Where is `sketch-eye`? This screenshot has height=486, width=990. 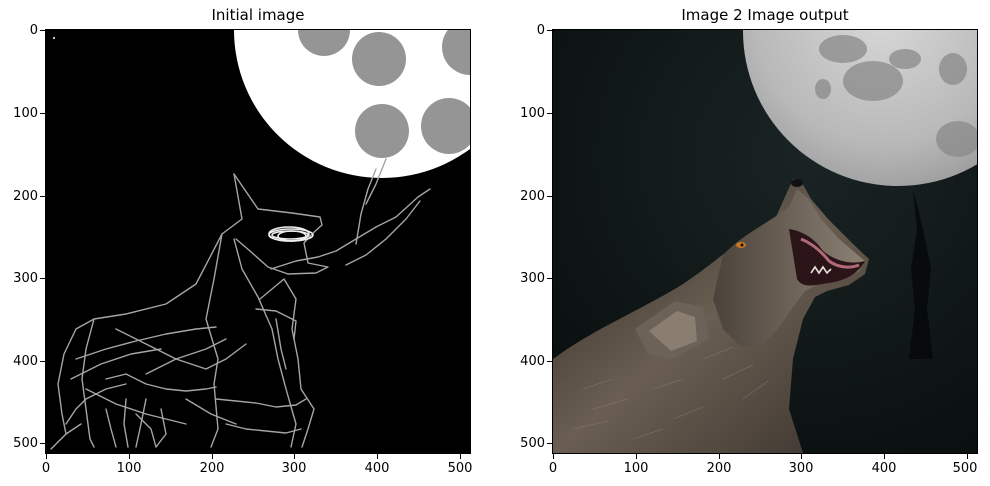
sketch-eye is located at coordinates (291, 234).